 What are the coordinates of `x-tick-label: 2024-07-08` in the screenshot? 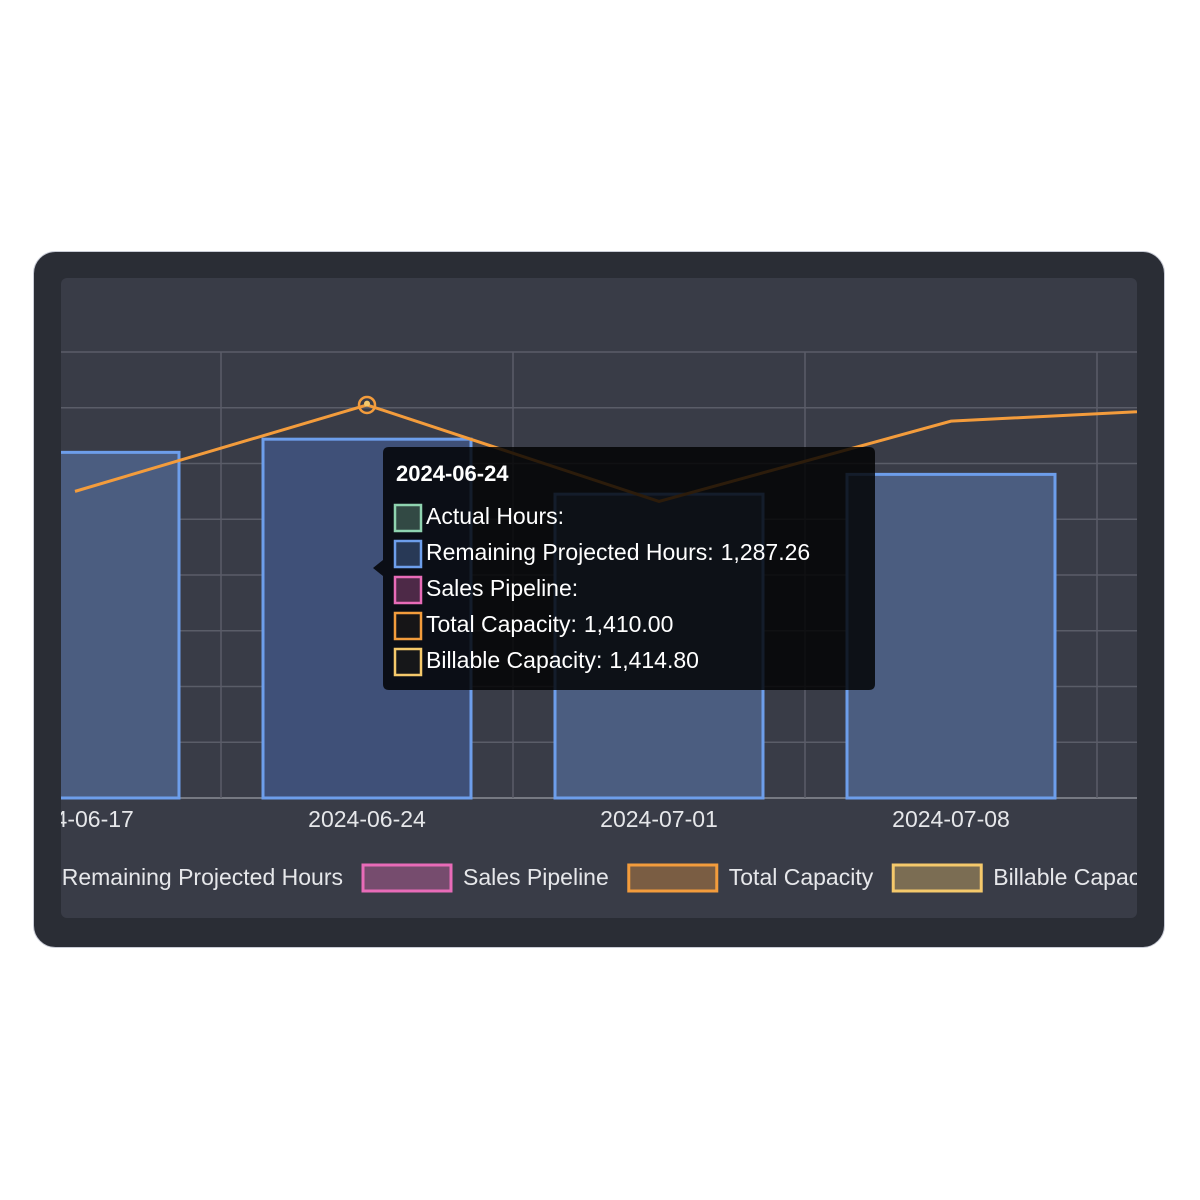 It's located at (951, 819).